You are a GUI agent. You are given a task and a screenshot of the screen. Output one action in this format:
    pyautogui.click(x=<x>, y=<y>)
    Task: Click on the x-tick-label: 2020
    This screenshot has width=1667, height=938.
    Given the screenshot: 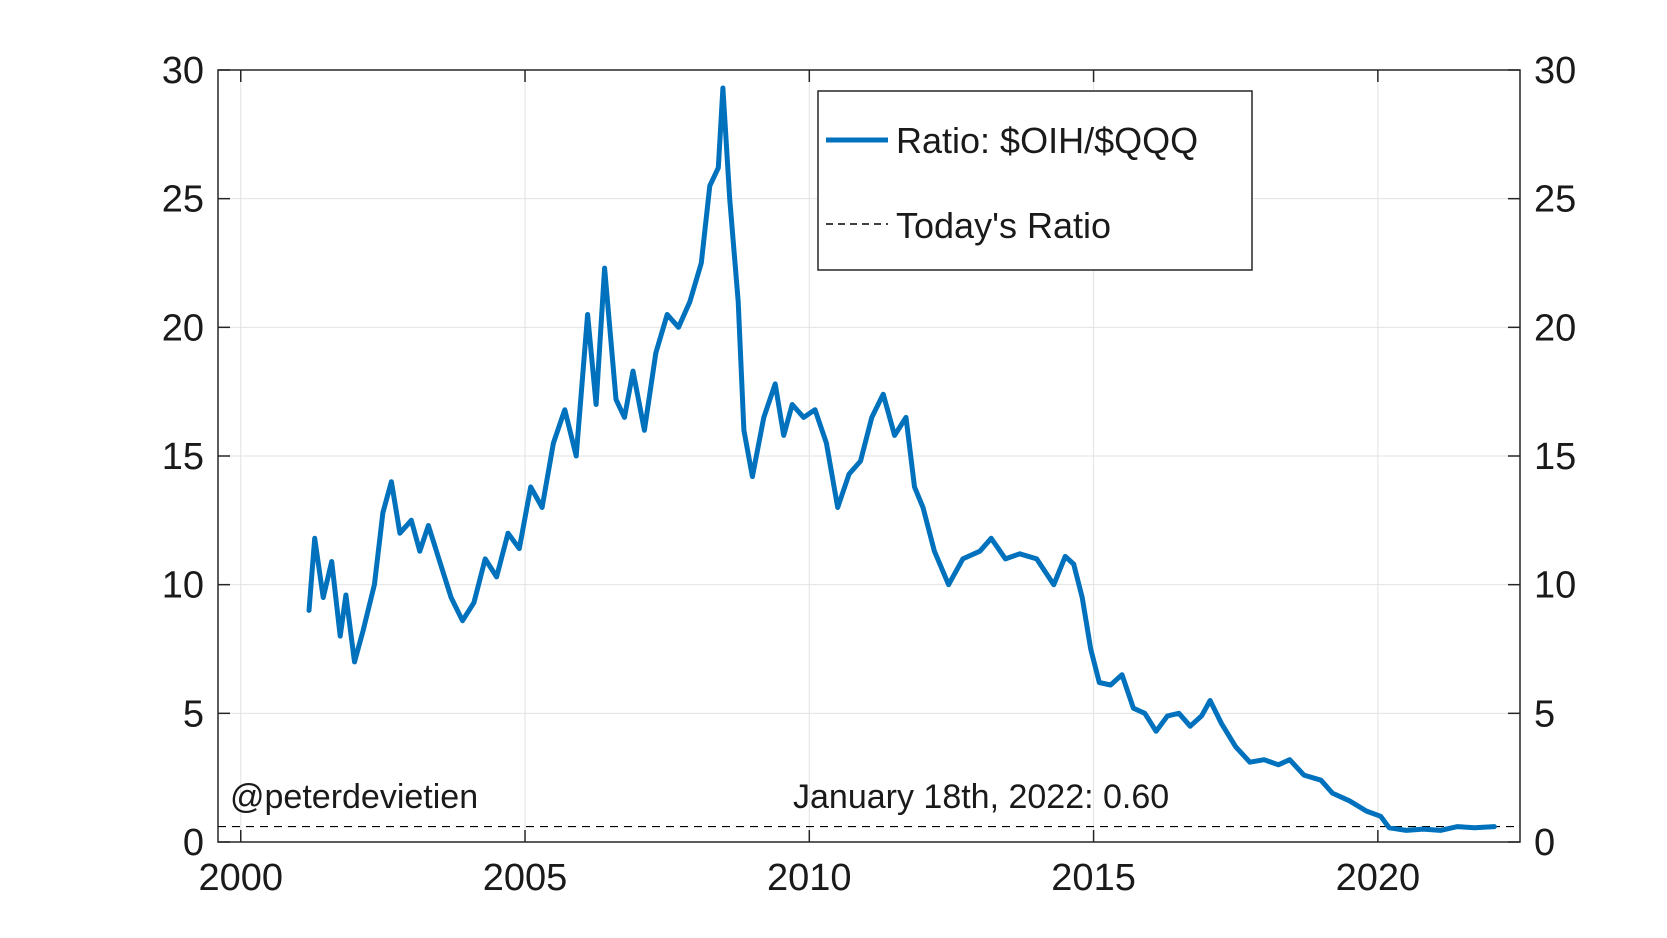 What is the action you would take?
    pyautogui.click(x=1378, y=878)
    